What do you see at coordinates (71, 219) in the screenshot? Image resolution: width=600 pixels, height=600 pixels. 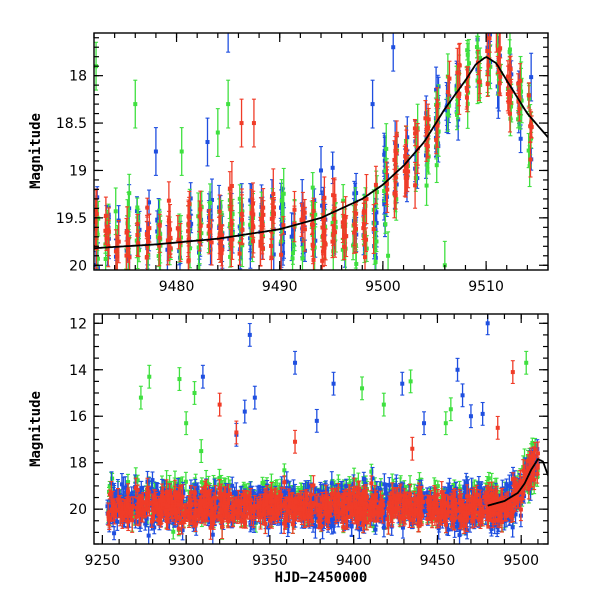 I see `y-tick-label: 19.5` at bounding box center [71, 219].